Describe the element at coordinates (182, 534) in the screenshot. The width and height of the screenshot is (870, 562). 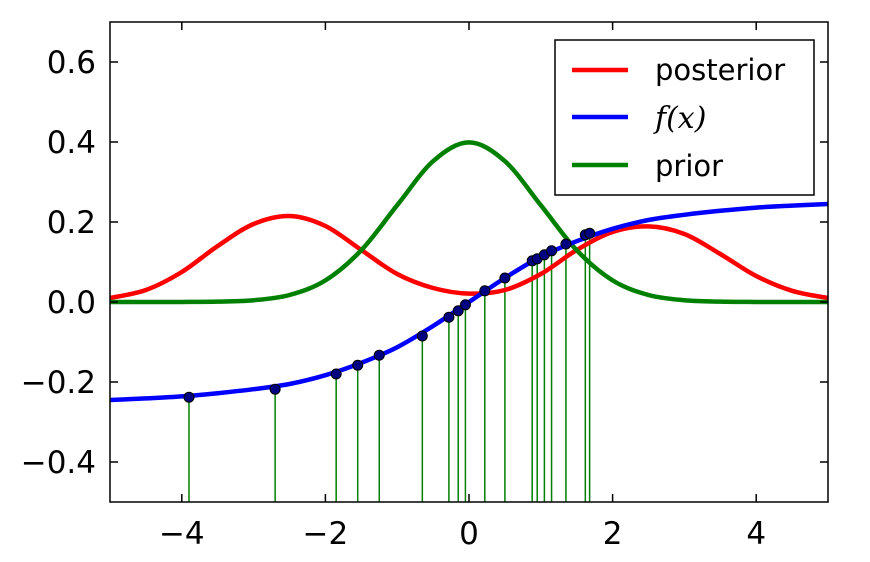
I see `x-tick-label: −4` at that location.